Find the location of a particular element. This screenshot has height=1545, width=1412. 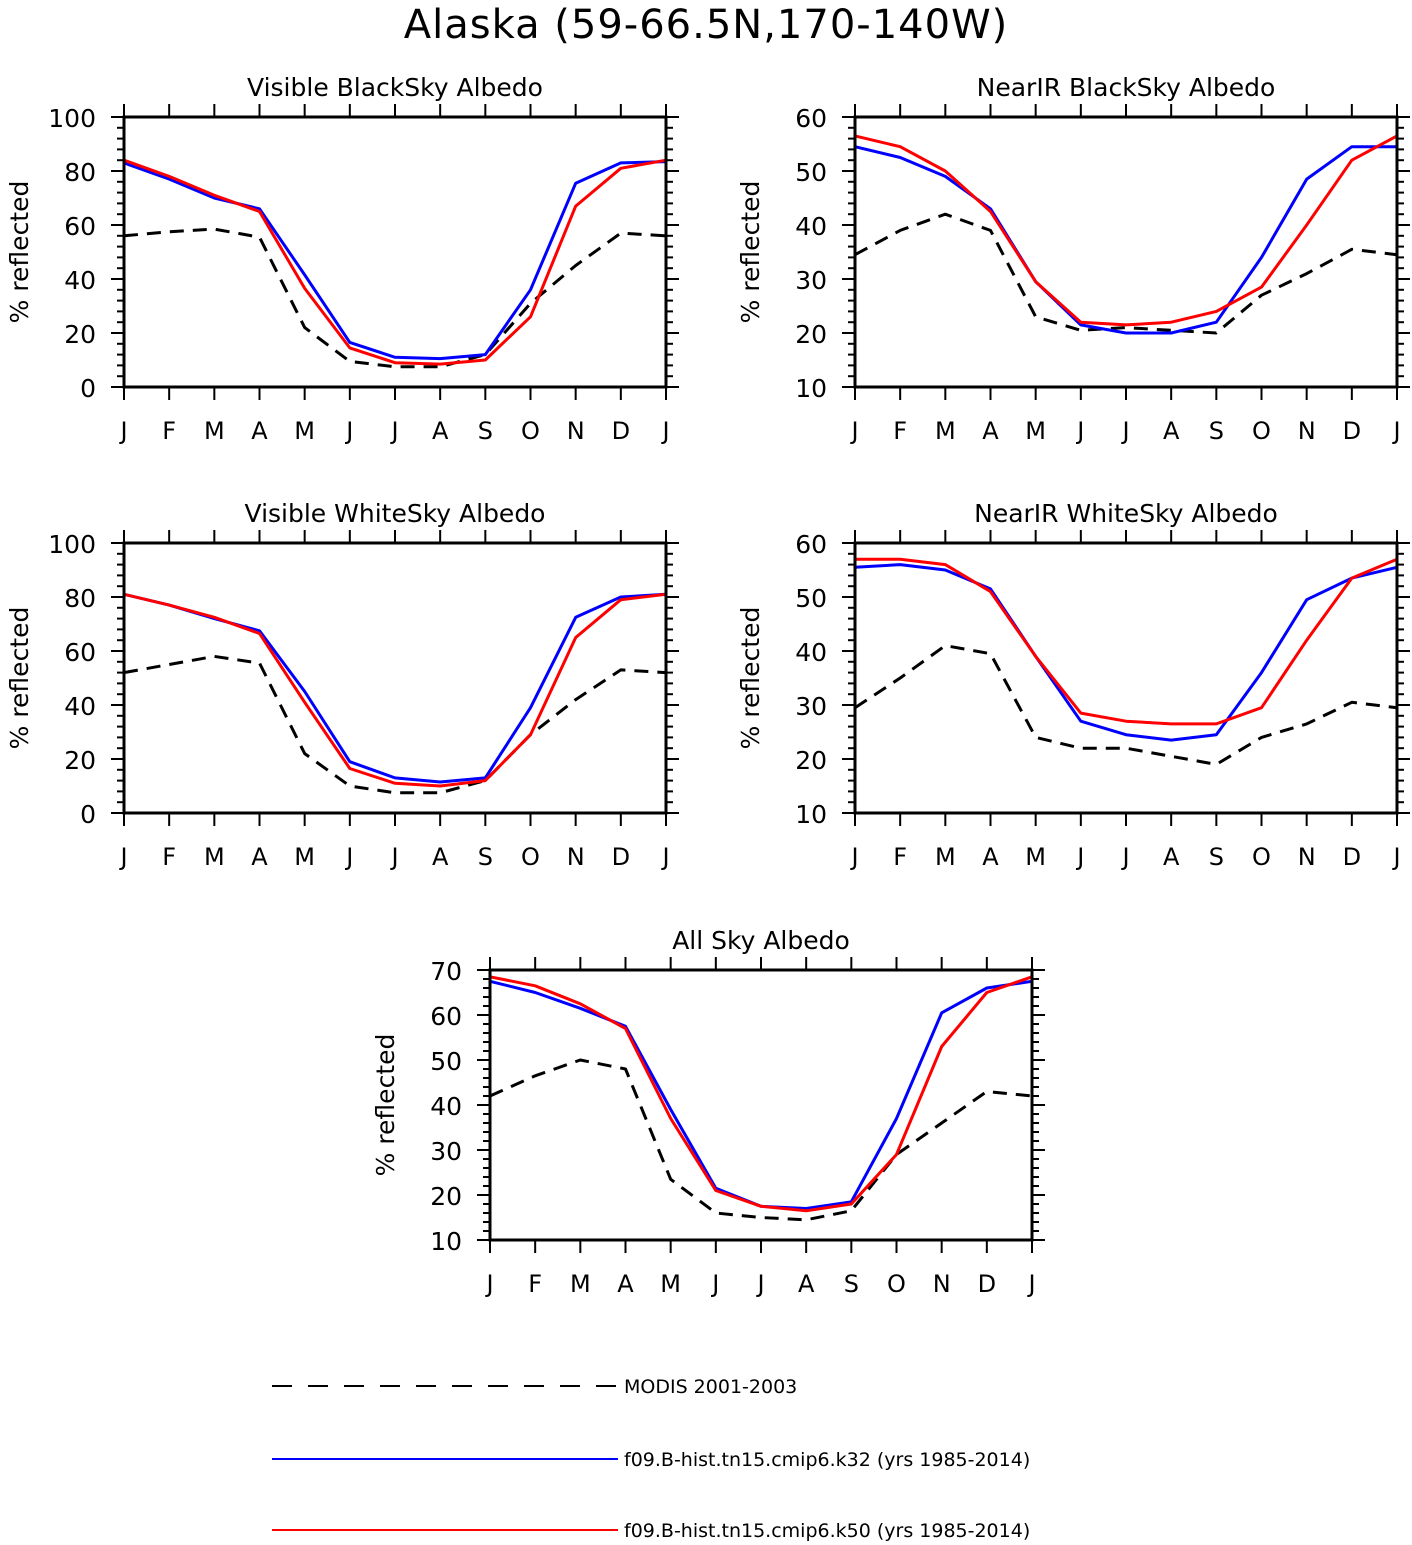

page-title: Alaska (59-66.5N,170-140W) is located at coordinates (706, 25).